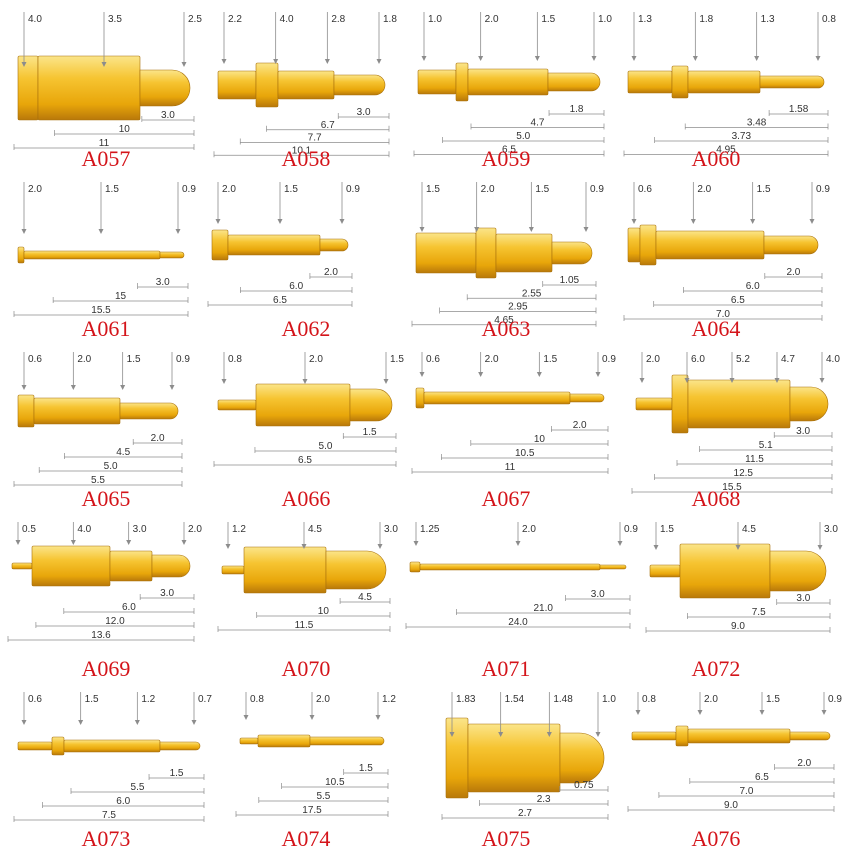  I want to click on product-code: A076, so click(716, 838).